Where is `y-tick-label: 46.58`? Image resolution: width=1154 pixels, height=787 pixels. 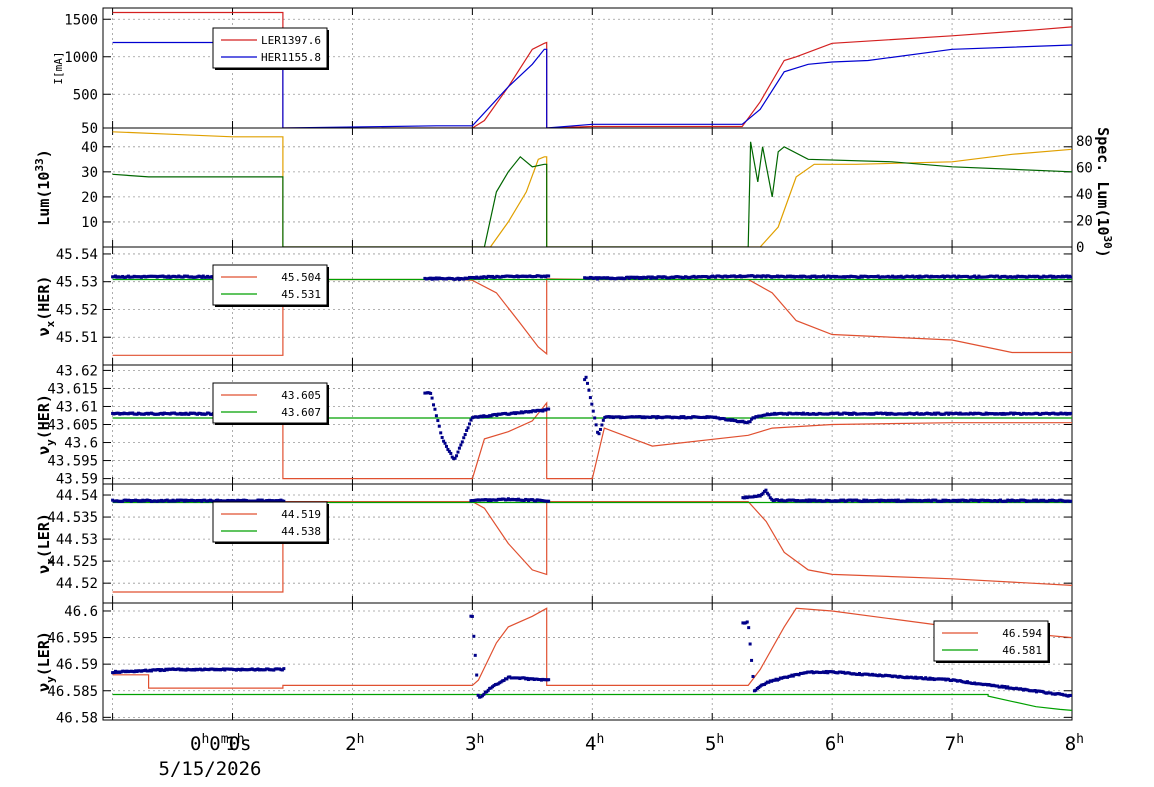
y-tick-label: 46.58 is located at coordinates (77, 718).